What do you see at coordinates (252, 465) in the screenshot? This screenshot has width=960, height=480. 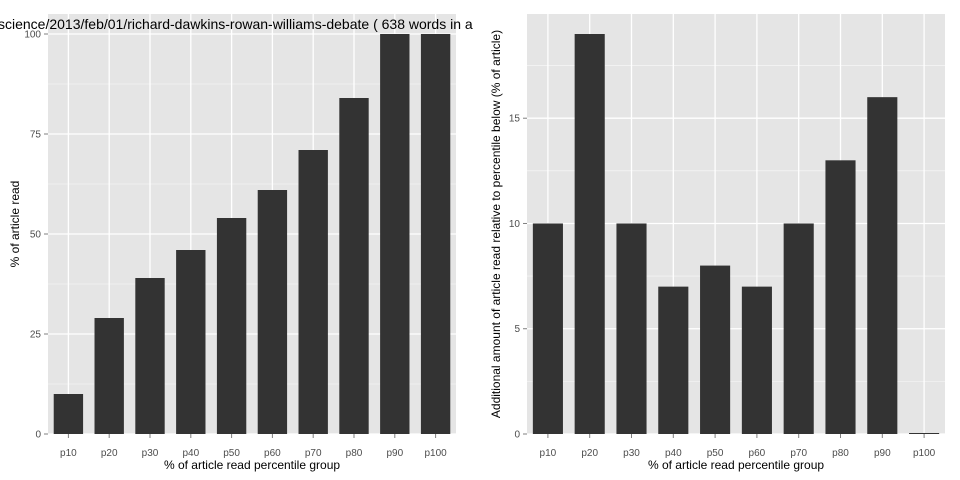 I see `x-axis-label-left: % of article read percentile group` at bounding box center [252, 465].